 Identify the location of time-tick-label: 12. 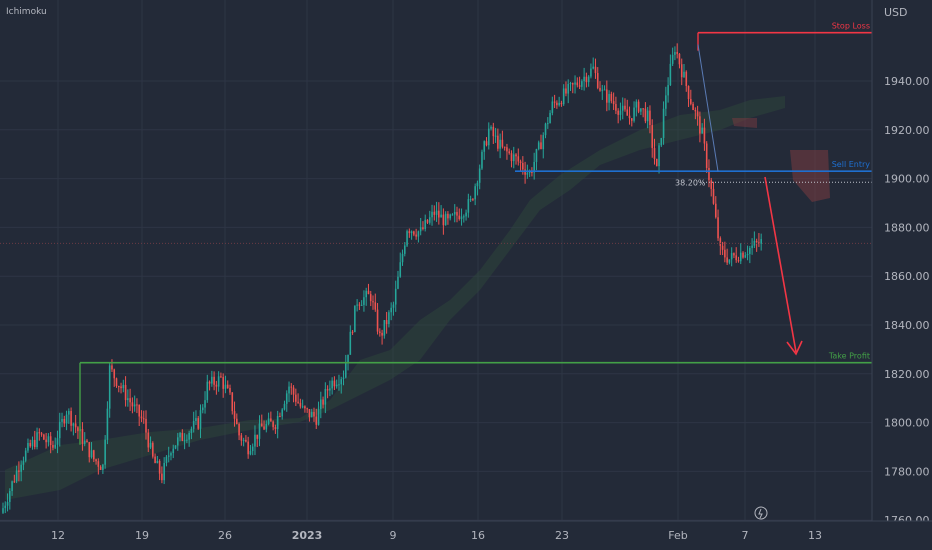
(58, 535).